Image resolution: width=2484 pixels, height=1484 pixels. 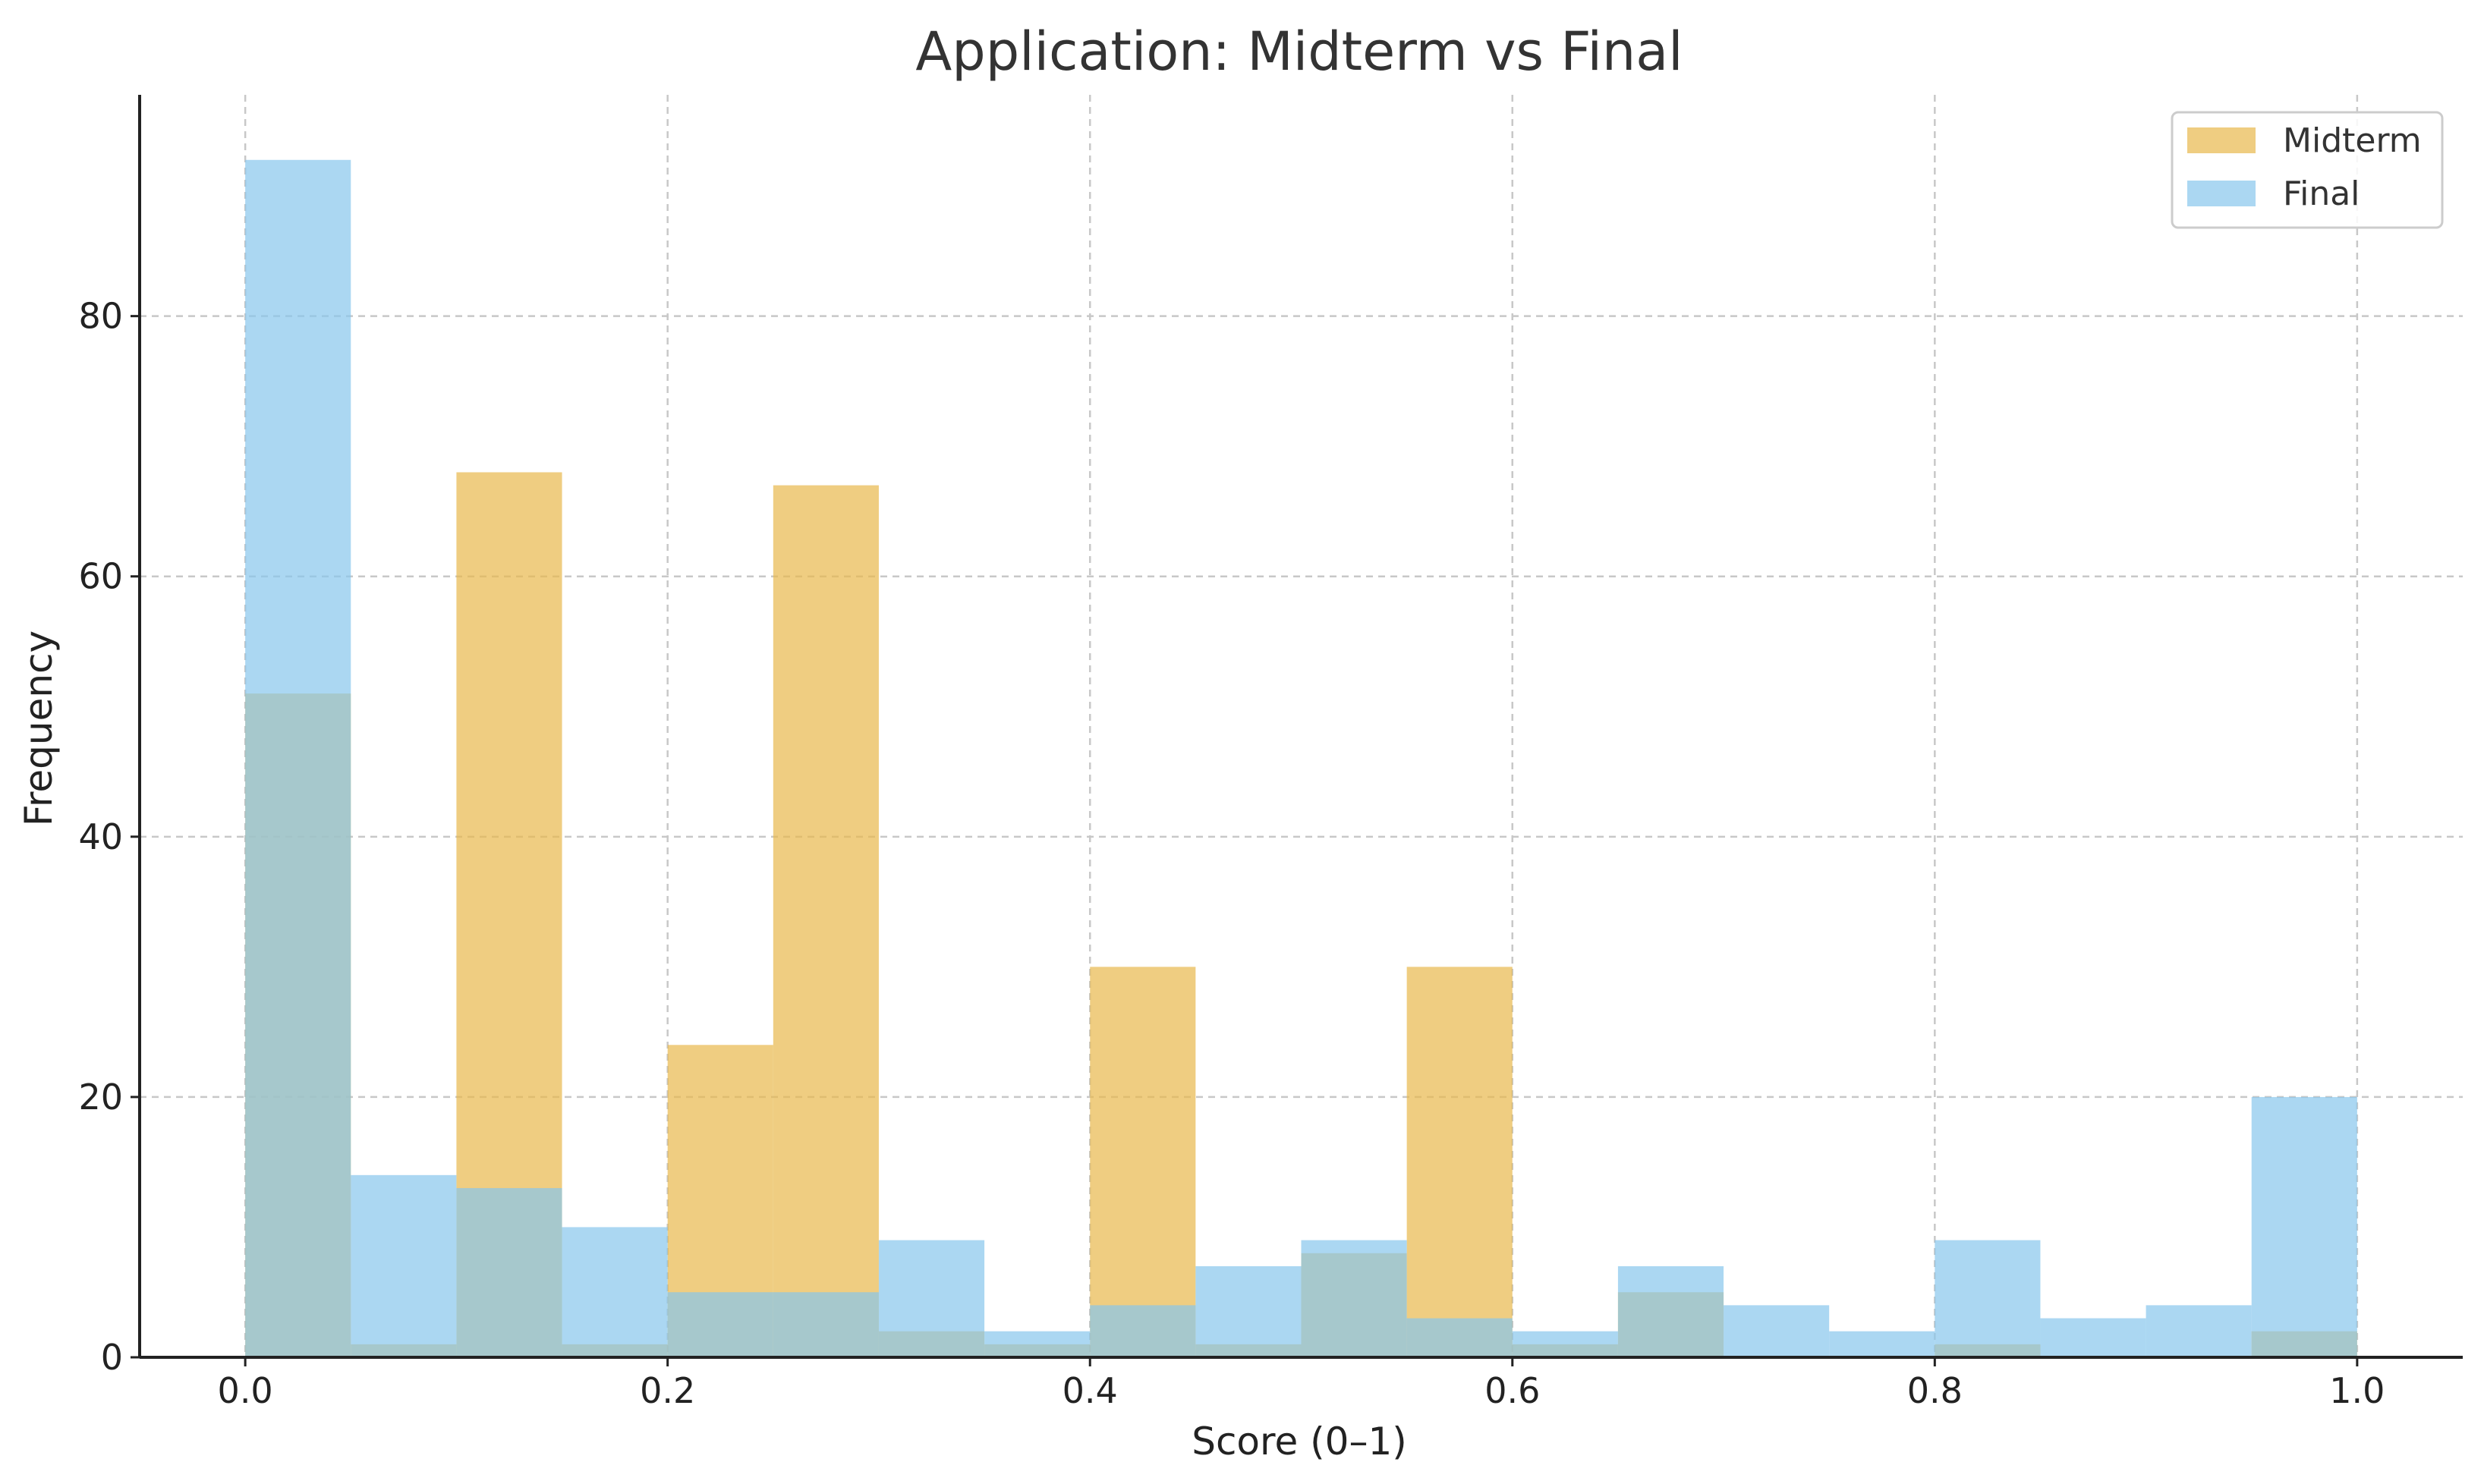 I want to click on x-axis-title: Score (0–1), so click(x=1299, y=1442).